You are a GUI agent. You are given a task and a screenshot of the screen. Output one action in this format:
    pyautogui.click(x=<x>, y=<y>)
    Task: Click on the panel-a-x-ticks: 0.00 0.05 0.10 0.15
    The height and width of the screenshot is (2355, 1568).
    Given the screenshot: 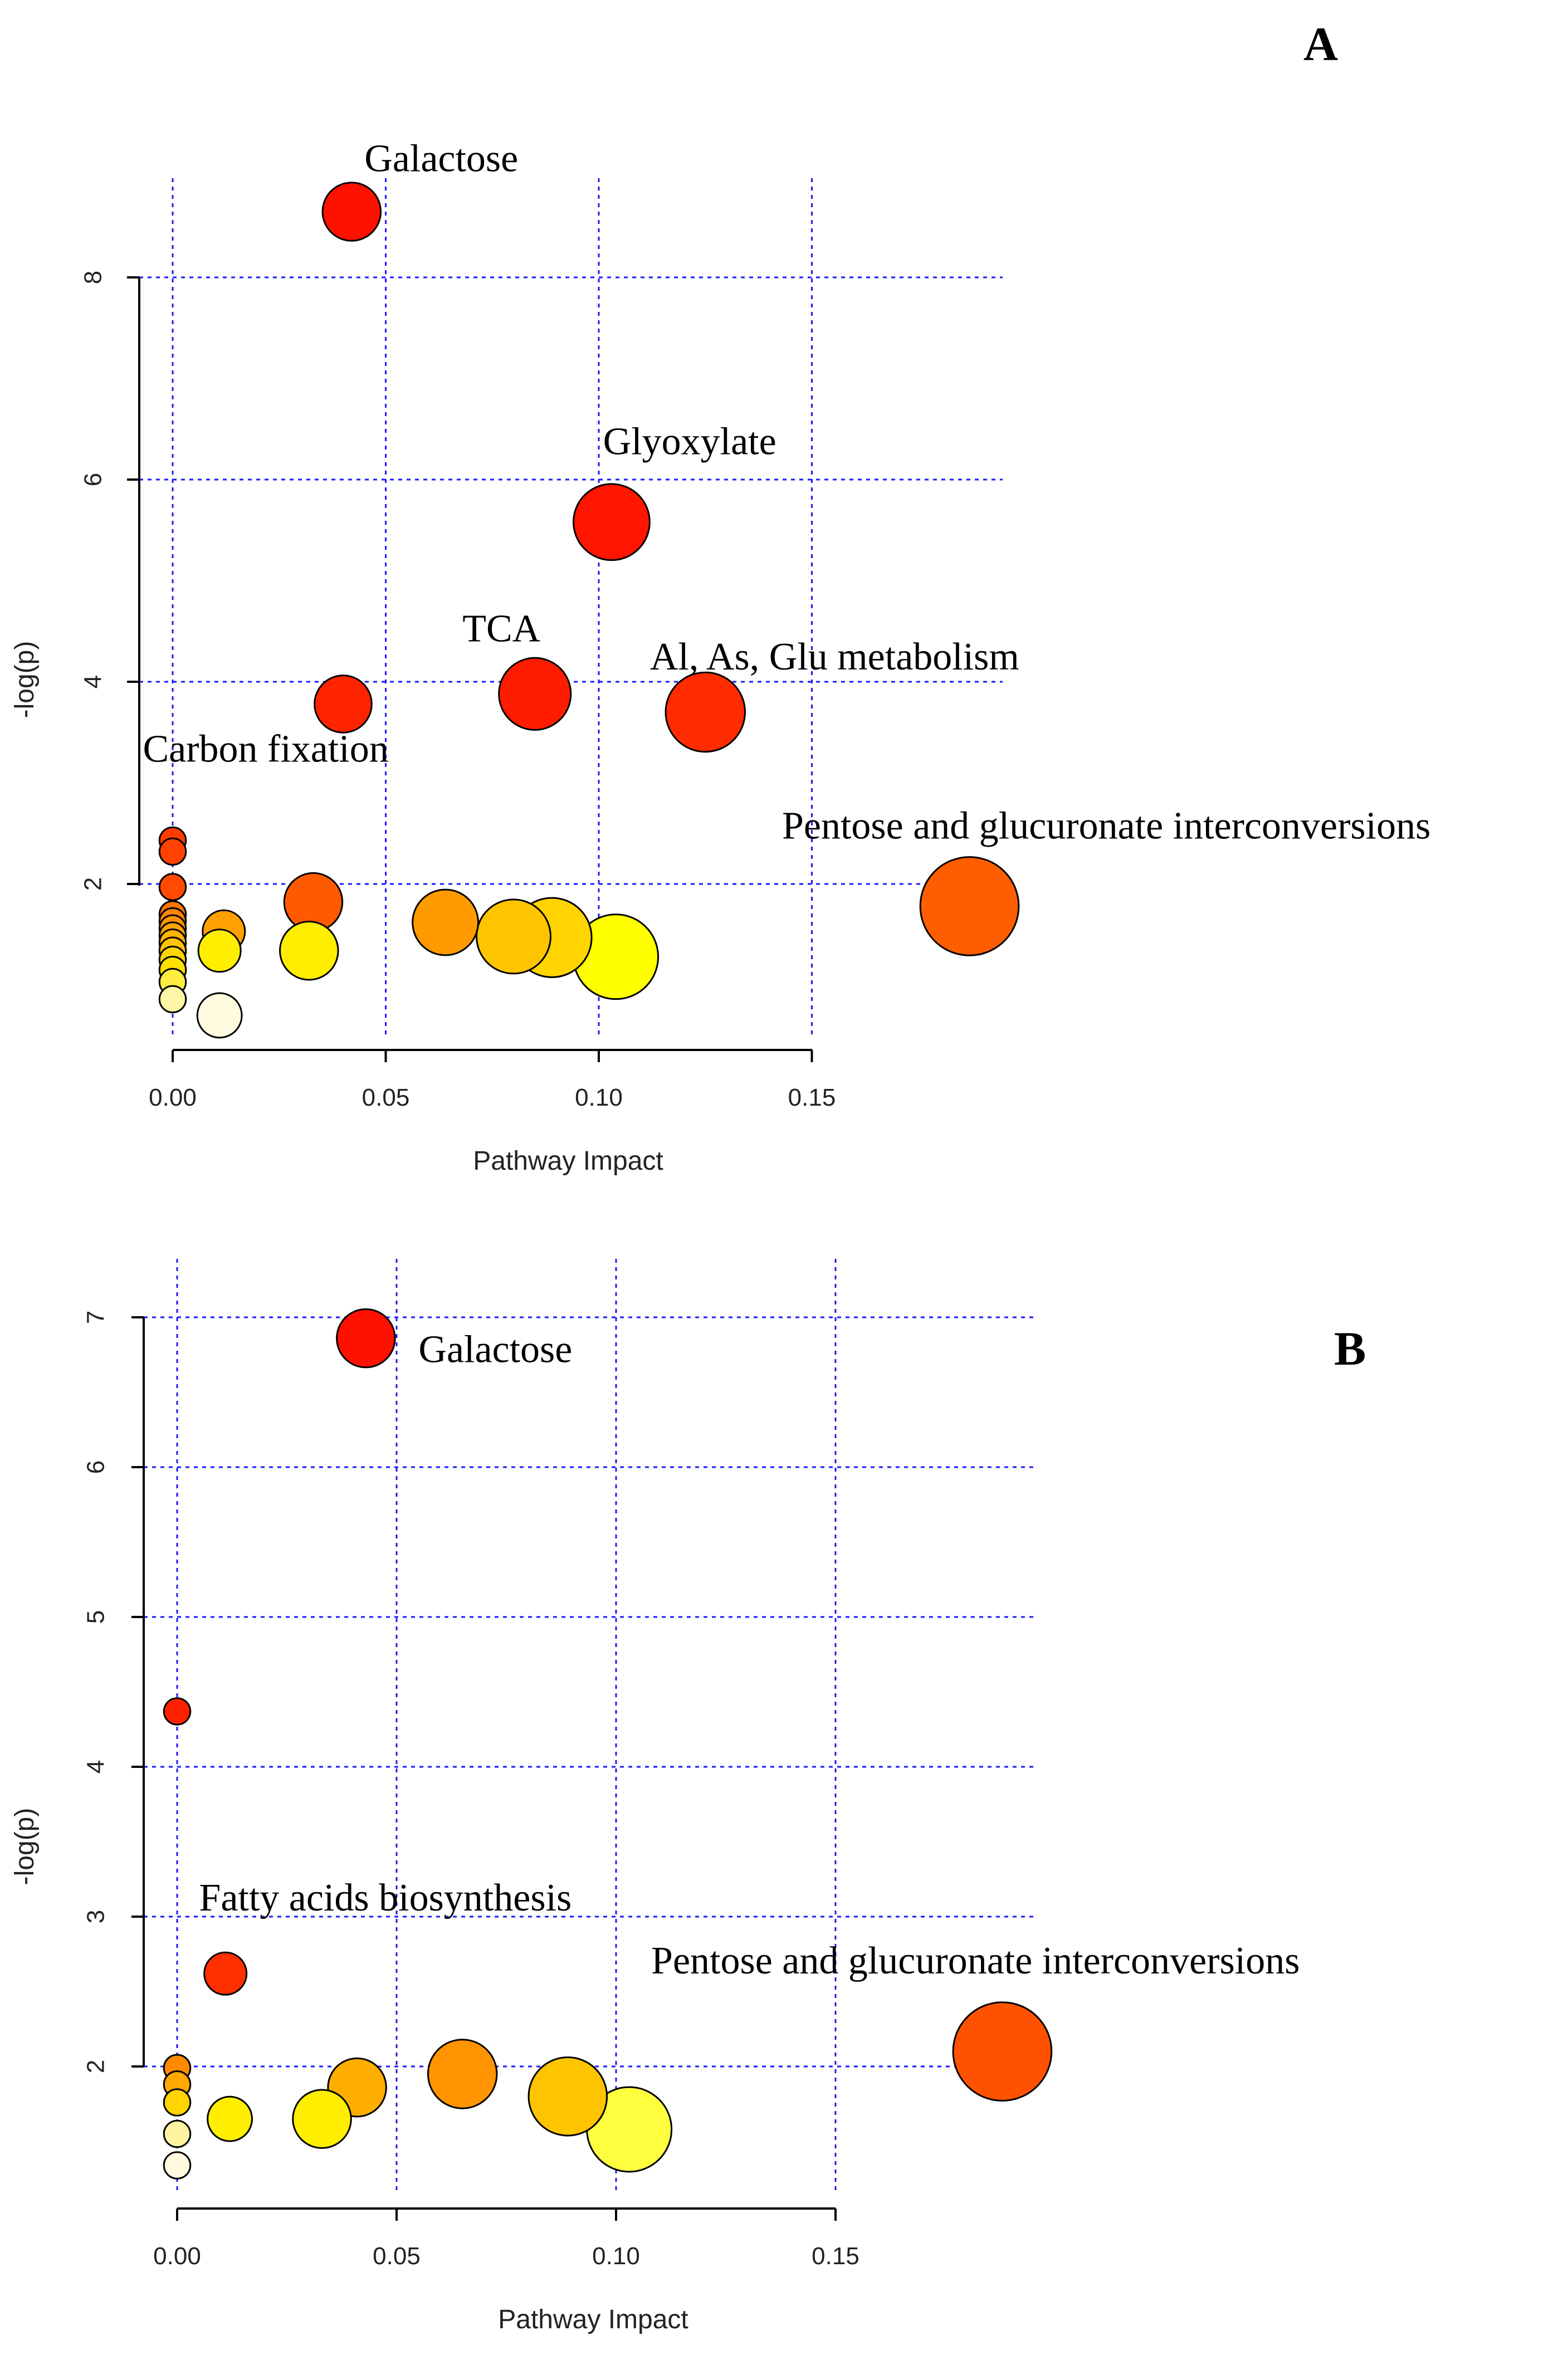 What is the action you would take?
    pyautogui.click(x=492, y=1081)
    